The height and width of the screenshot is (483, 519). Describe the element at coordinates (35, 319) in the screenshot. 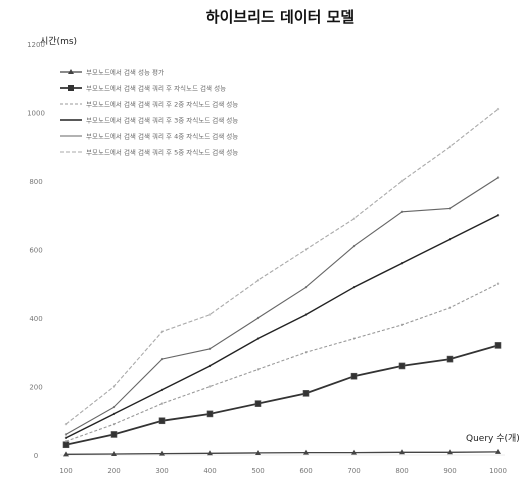

I see `y-tick-label: 400` at that location.